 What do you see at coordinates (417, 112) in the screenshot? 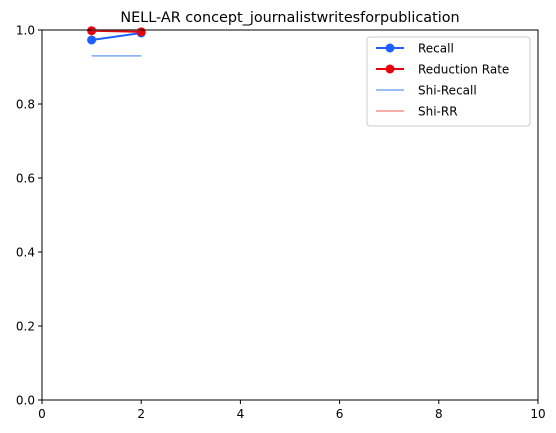
I see `legend-item: Shi-RR` at bounding box center [417, 112].